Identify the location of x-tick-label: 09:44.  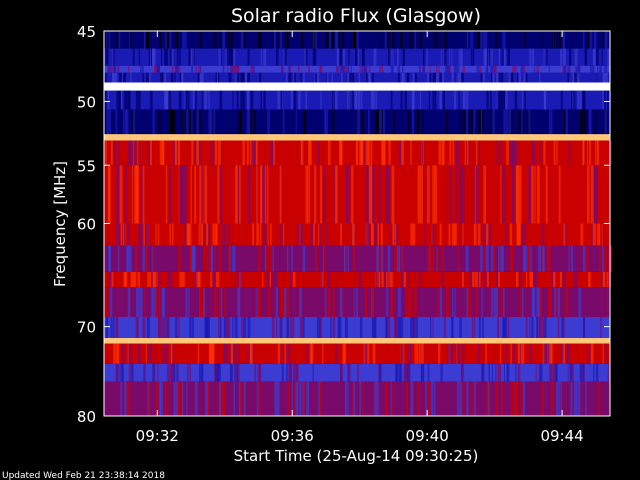
(561, 436).